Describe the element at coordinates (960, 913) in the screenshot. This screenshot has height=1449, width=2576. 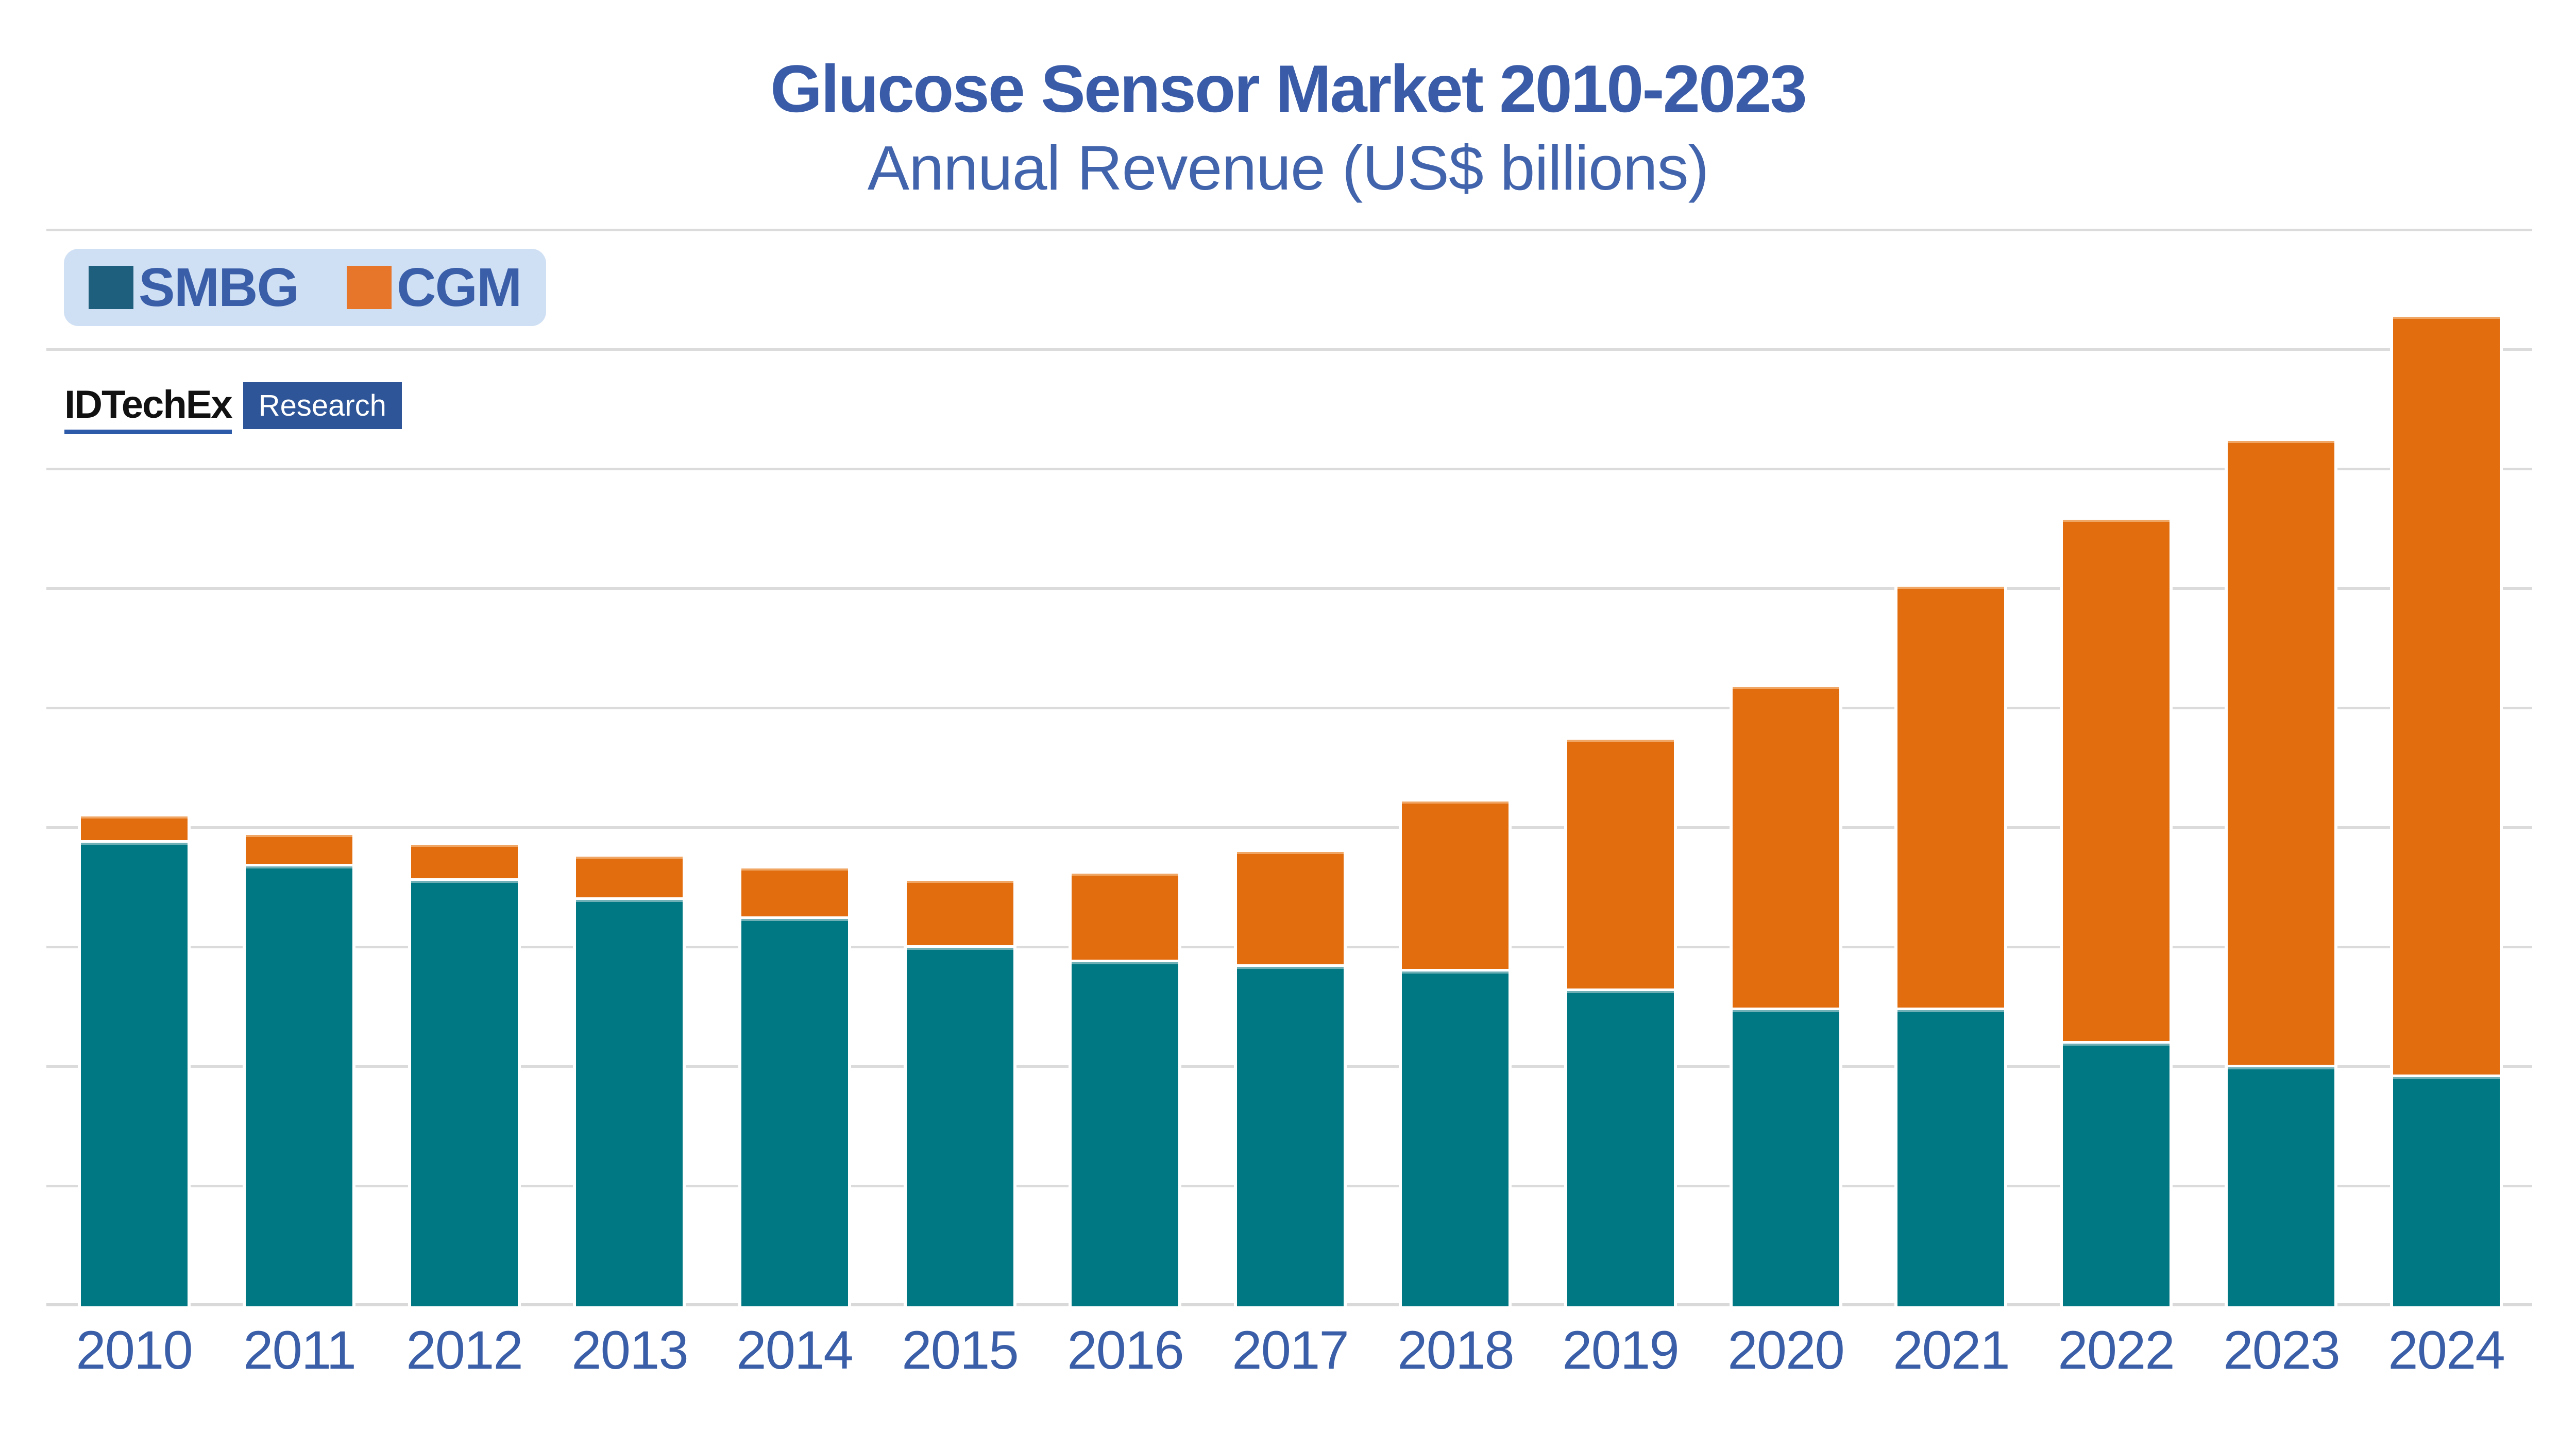
I see `cgm-segment-2015` at that location.